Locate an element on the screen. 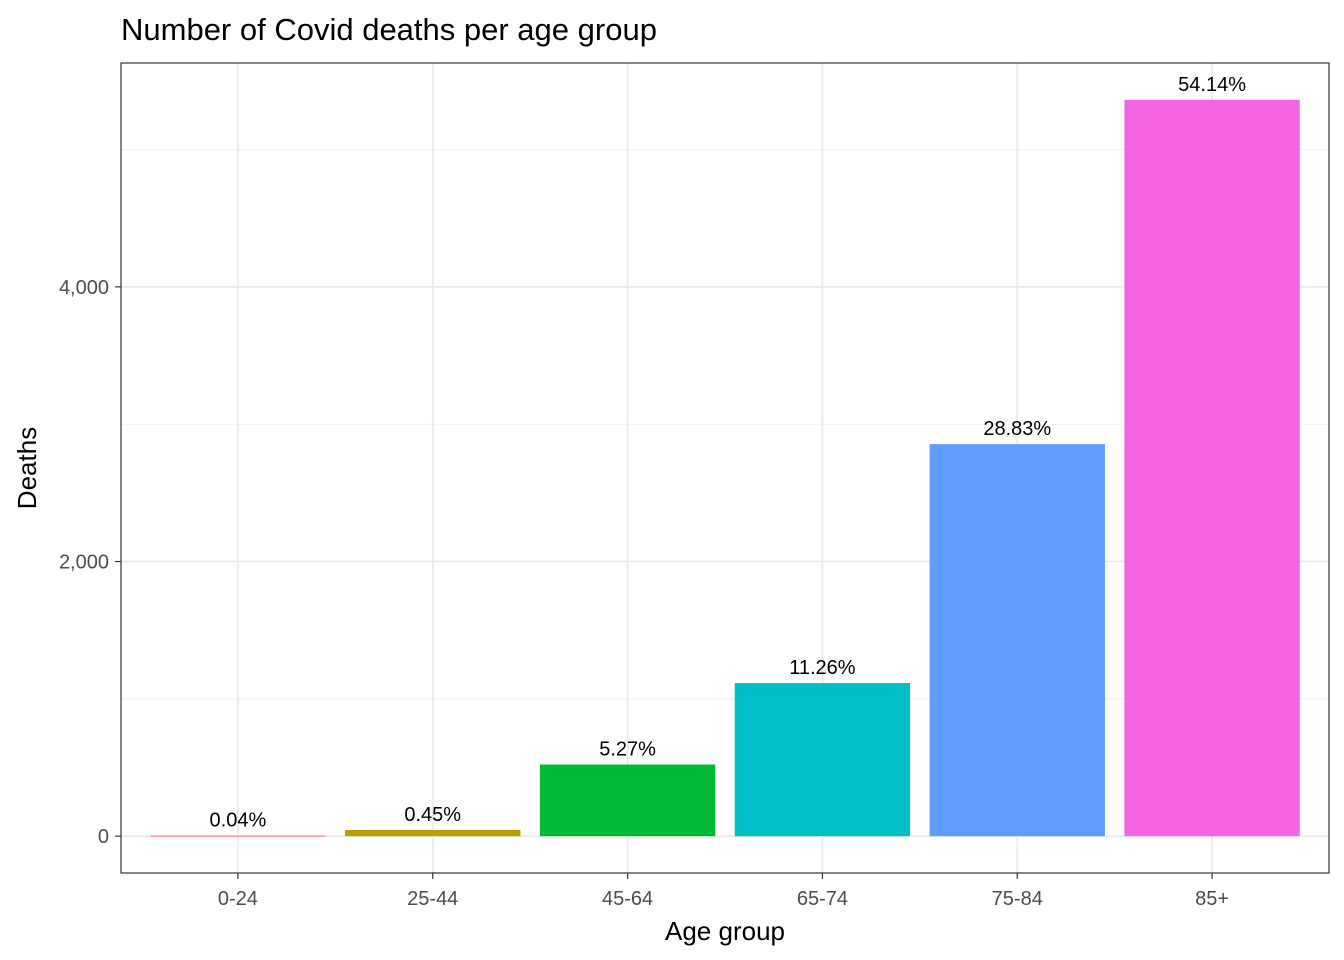 This screenshot has width=1344, height=960. y-axis-title: Deaths is located at coordinates (27, 468).